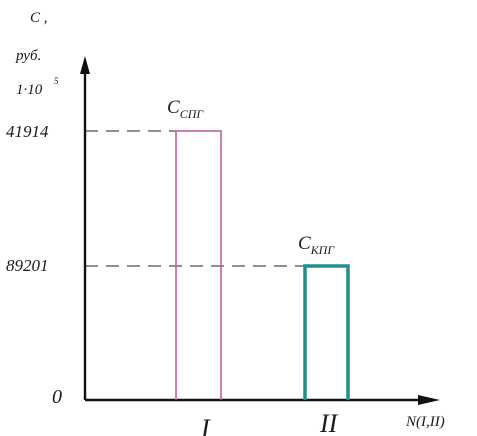 This screenshot has height=436, width=477. I want to click on x-axis-label: N(I,II), so click(425, 422).